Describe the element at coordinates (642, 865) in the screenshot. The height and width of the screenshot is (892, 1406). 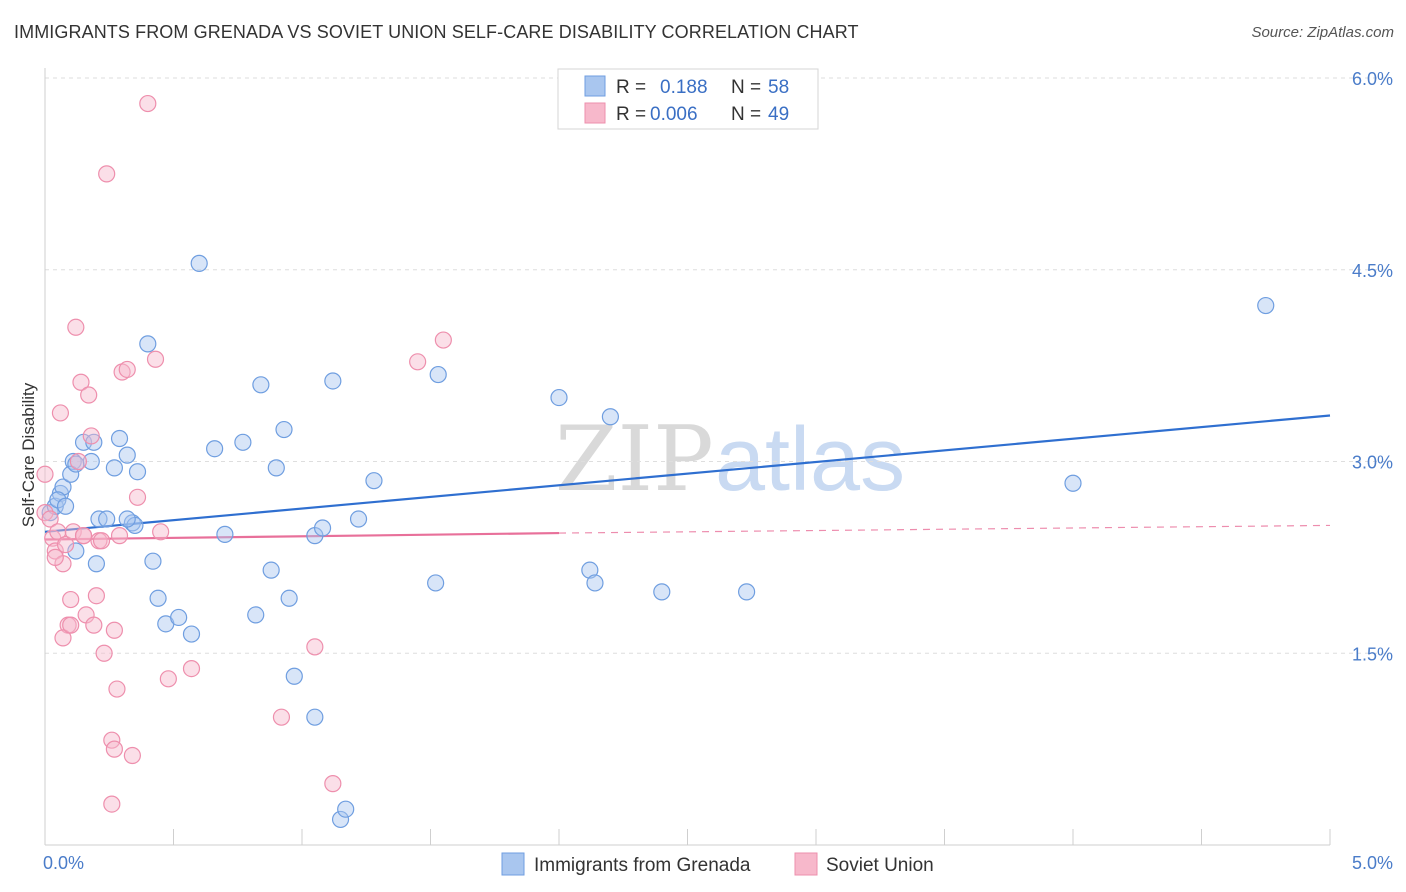
I see `bottom-legend-label-grenada: Immigrants from Grenada` at that location.